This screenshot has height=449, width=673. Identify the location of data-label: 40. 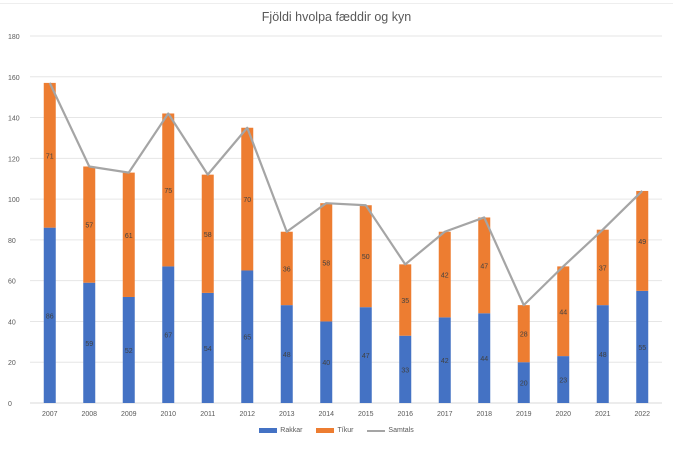
(326, 363).